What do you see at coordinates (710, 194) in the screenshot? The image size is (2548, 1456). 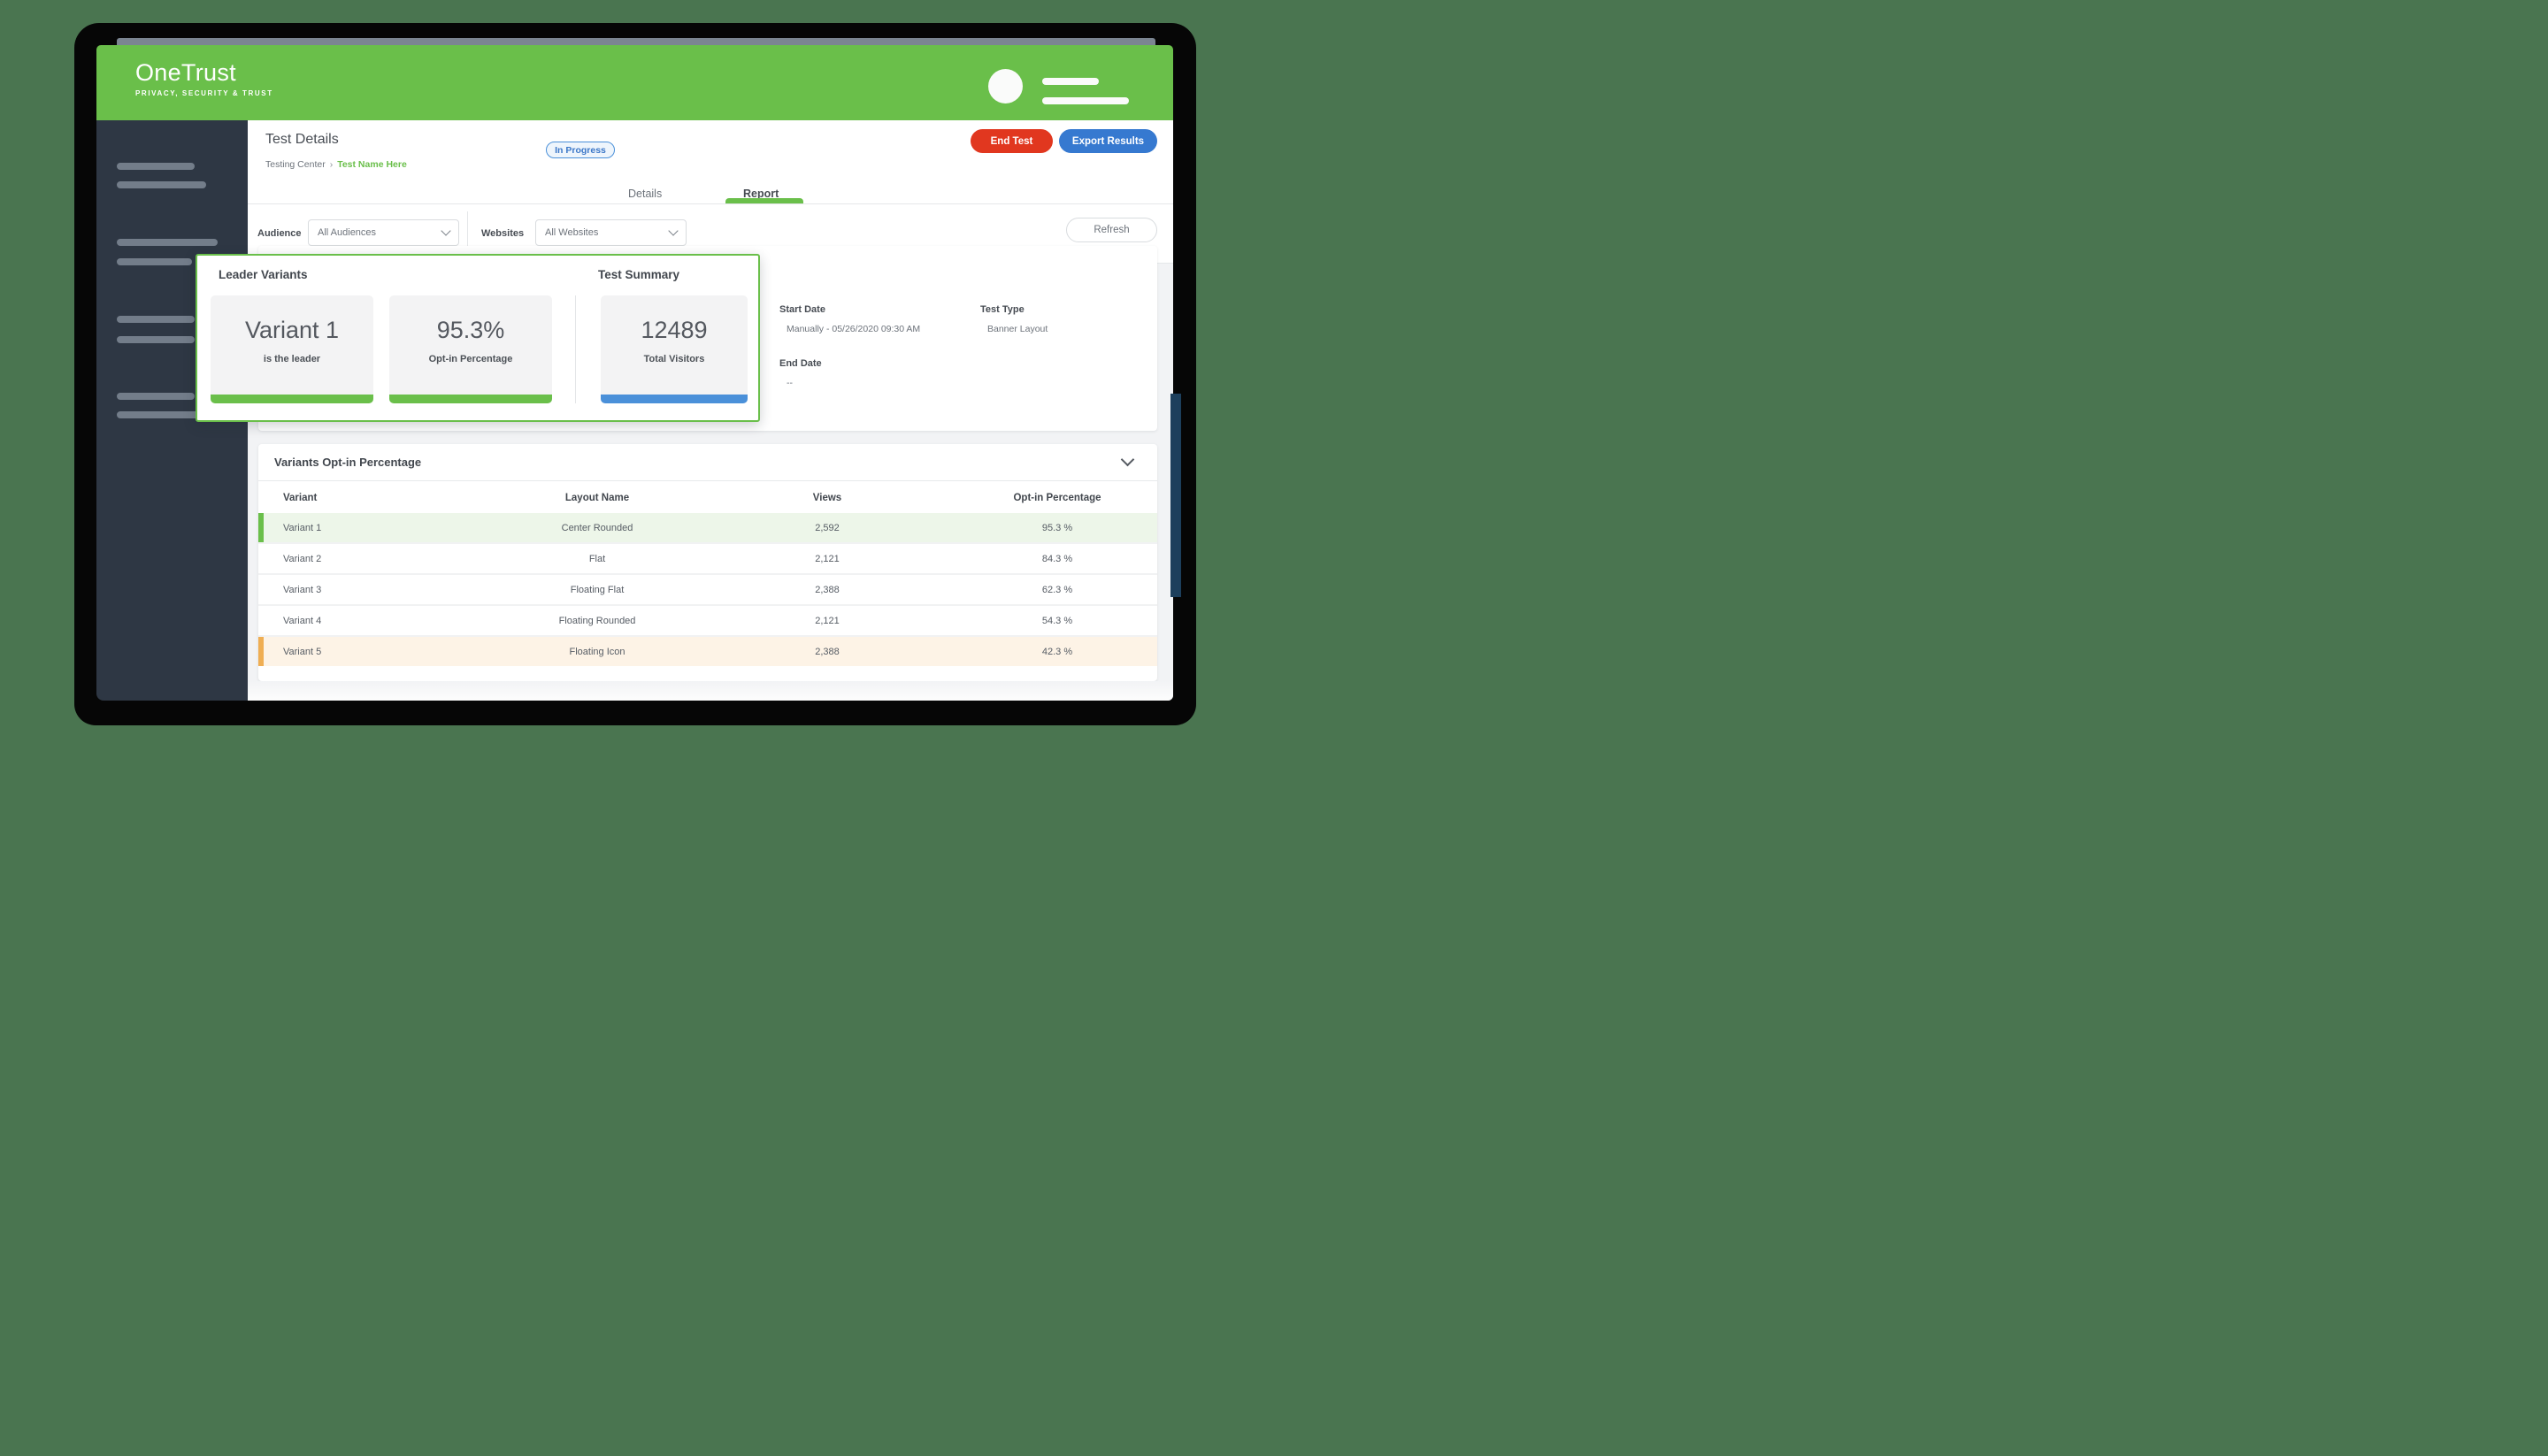 I see `tab-bar: Details Report` at bounding box center [710, 194].